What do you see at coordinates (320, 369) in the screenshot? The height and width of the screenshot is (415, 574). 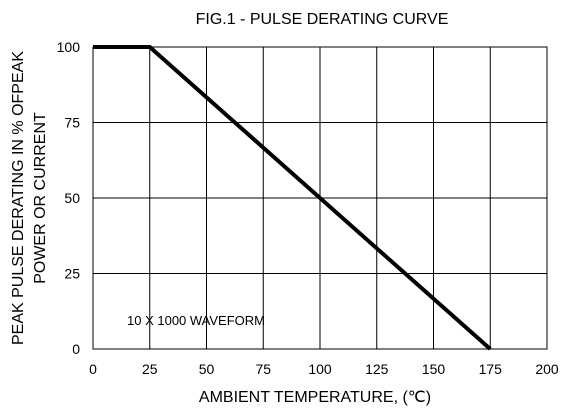 I see `x-tick-label-100: 100` at bounding box center [320, 369].